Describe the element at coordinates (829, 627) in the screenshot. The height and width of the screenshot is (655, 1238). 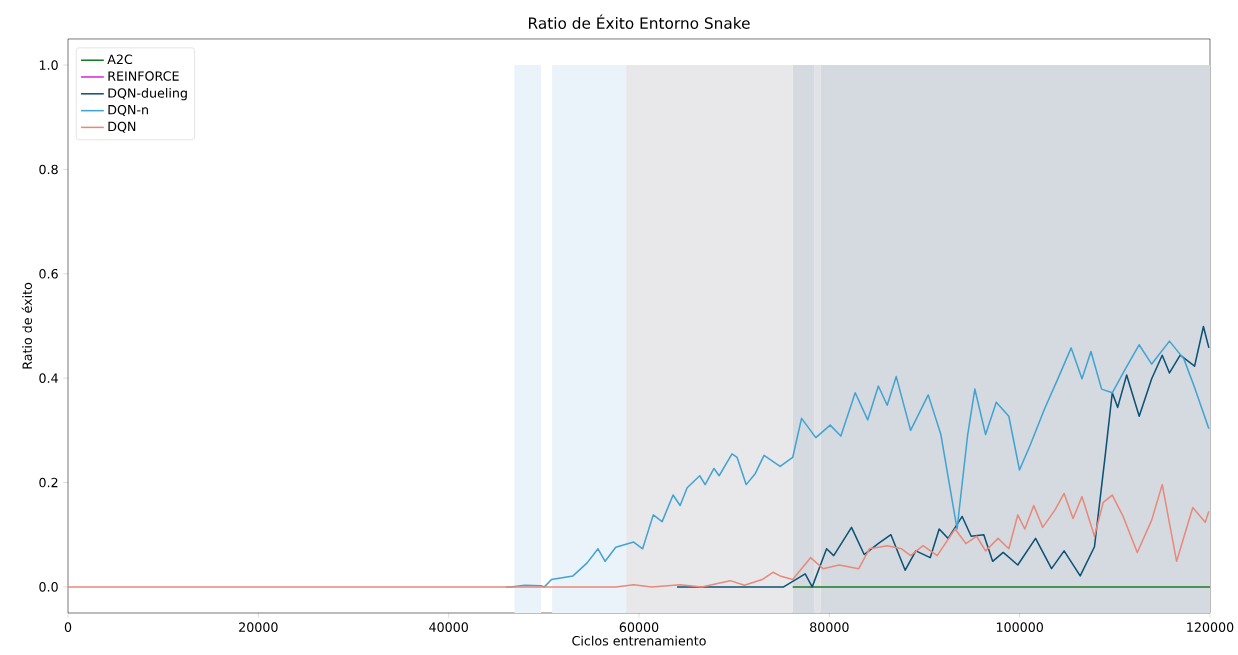
I see `x-tick-label: 80000` at that location.